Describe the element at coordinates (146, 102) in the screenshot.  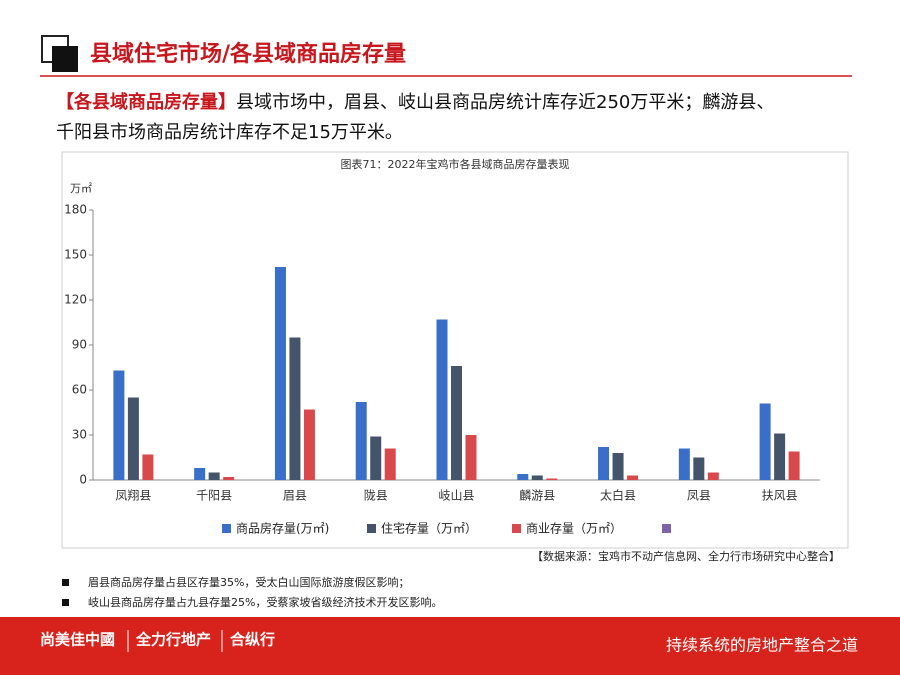
I see `intro-tag: 【各县域商品房存量】` at that location.